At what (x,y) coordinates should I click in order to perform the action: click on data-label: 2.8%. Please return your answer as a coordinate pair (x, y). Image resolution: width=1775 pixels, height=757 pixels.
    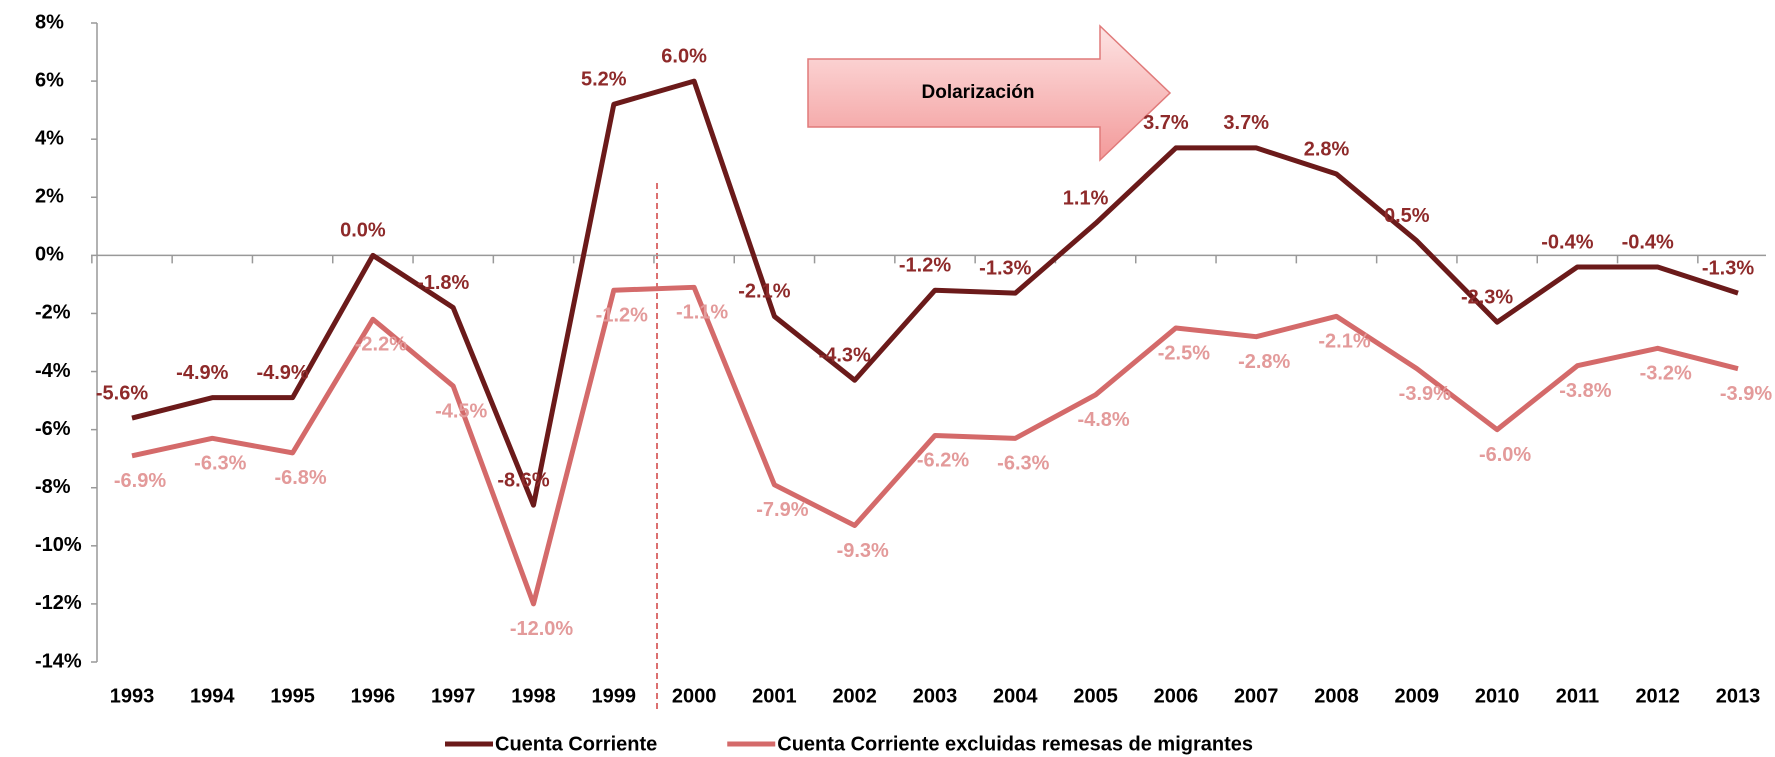
    Looking at the image, I should click on (1327, 149).